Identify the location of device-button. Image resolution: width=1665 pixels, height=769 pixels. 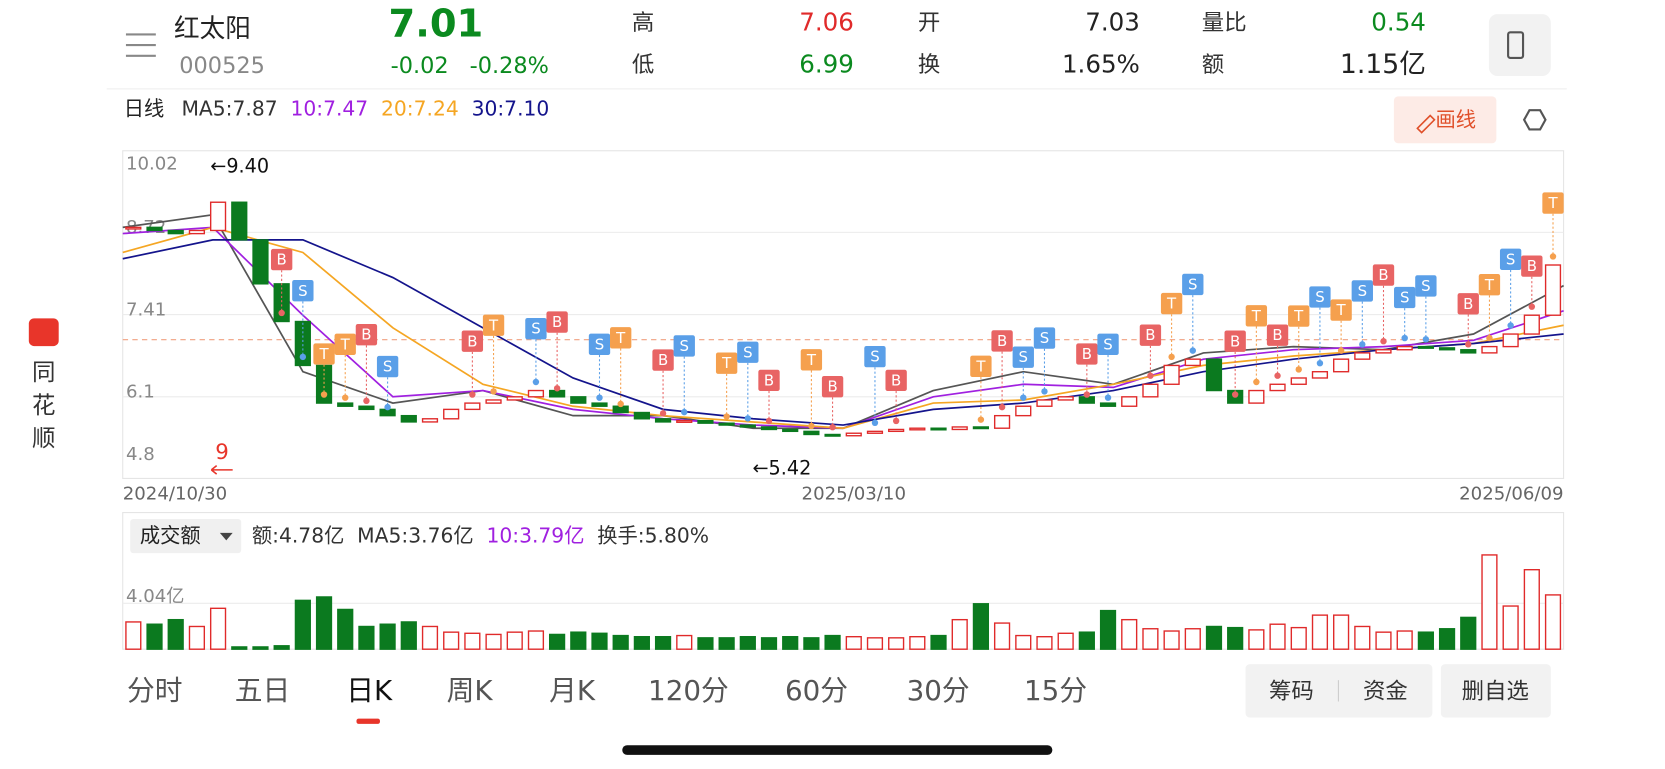
(1519, 45).